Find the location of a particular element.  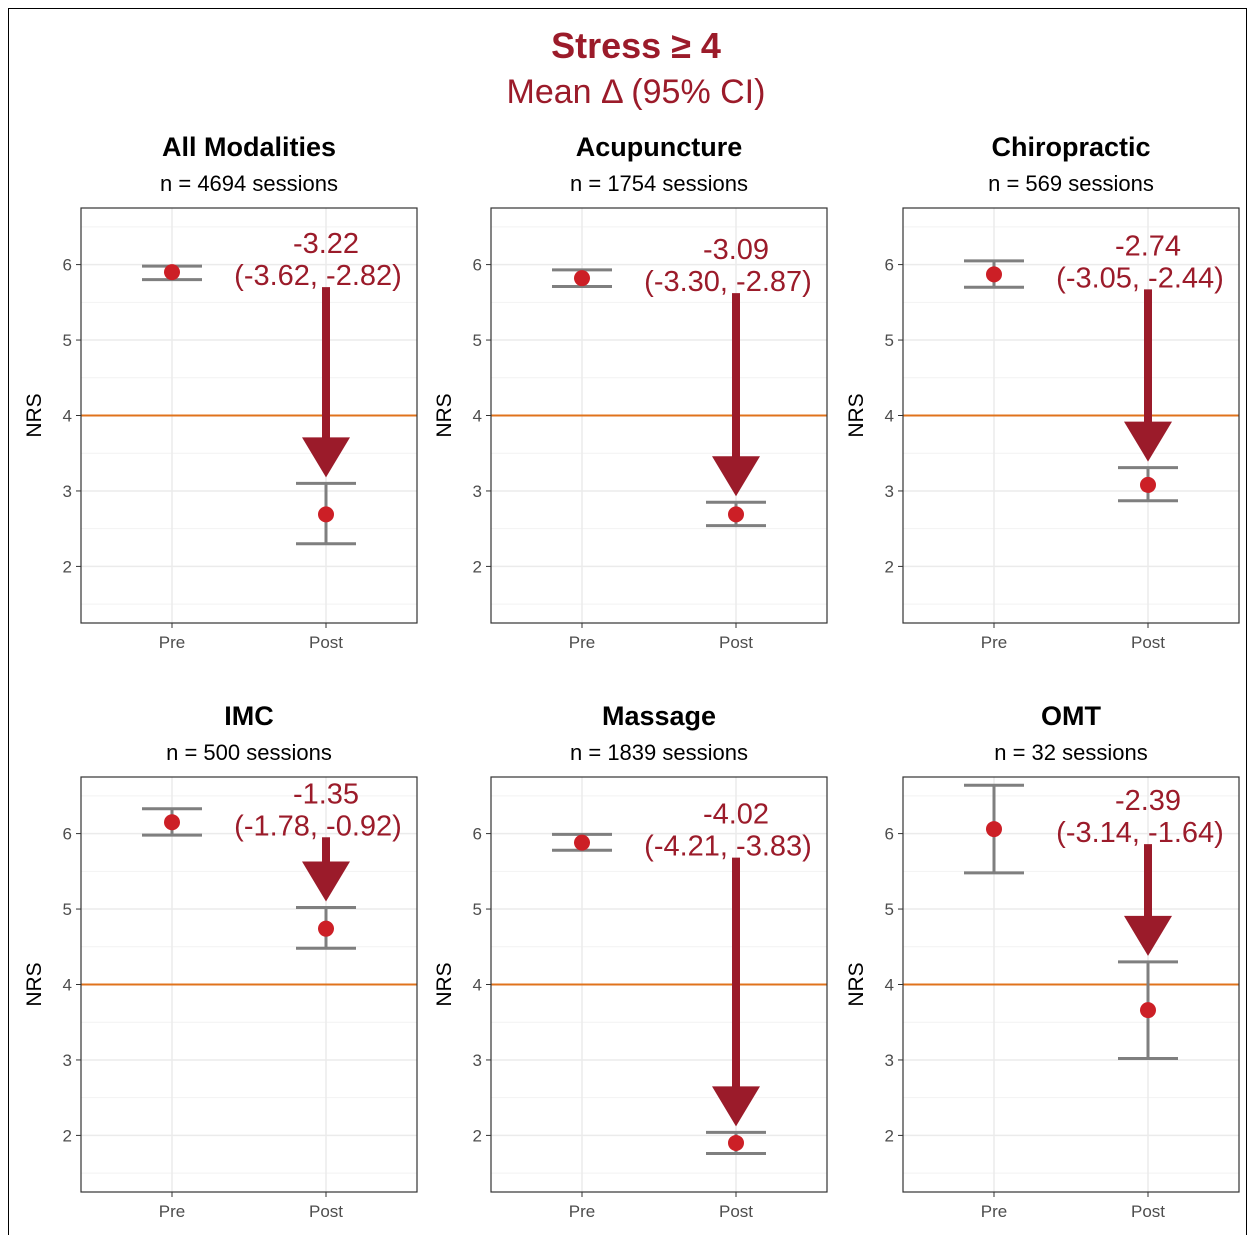

panel-title: All Modalities is located at coordinates (249, 147).